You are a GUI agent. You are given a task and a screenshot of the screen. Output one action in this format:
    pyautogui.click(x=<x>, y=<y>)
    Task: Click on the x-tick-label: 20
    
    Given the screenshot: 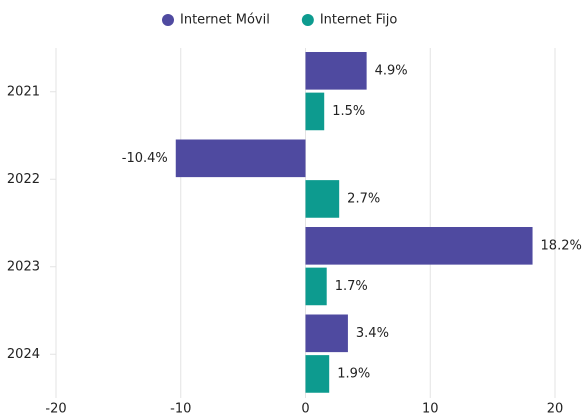 What is the action you would take?
    pyautogui.click(x=555, y=409)
    